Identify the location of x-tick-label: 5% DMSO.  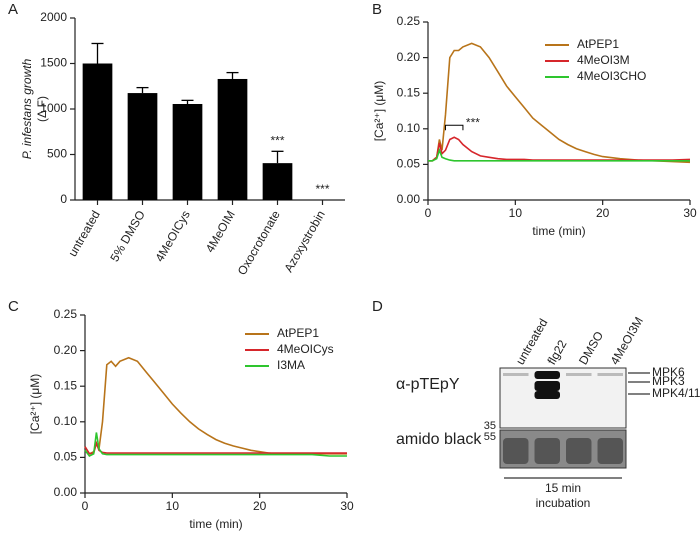
(127, 236).